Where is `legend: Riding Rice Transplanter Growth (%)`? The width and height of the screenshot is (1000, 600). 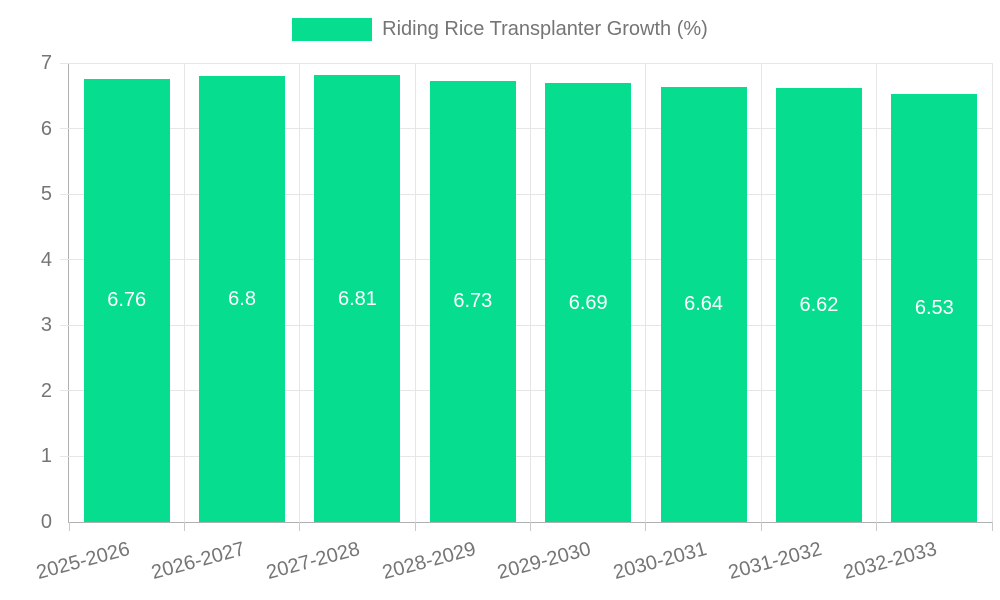 legend: Riding Rice Transplanter Growth (%) is located at coordinates (500, 29).